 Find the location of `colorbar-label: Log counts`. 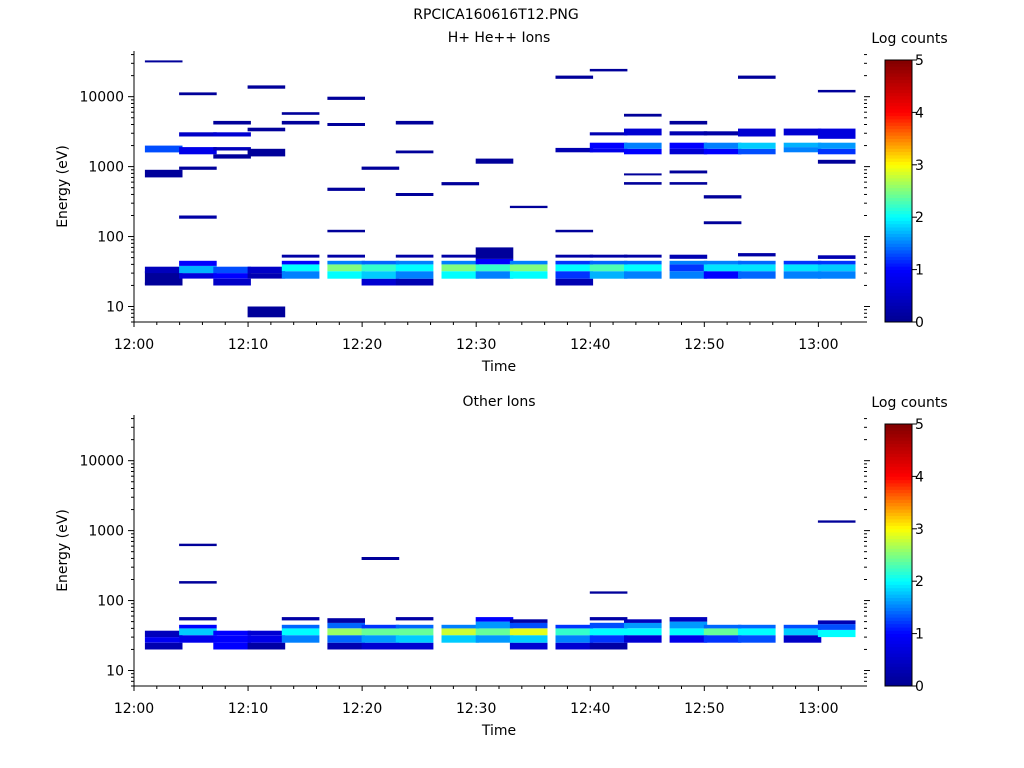

colorbar-label: Log counts is located at coordinates (909, 39).